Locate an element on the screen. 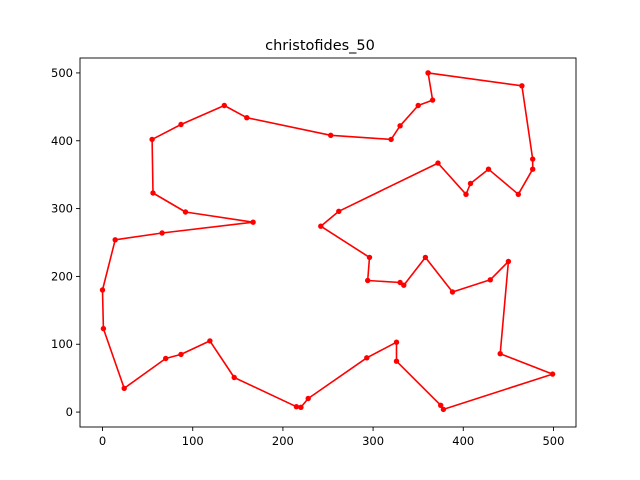  x-tick-label: 400 is located at coordinates (463, 441).